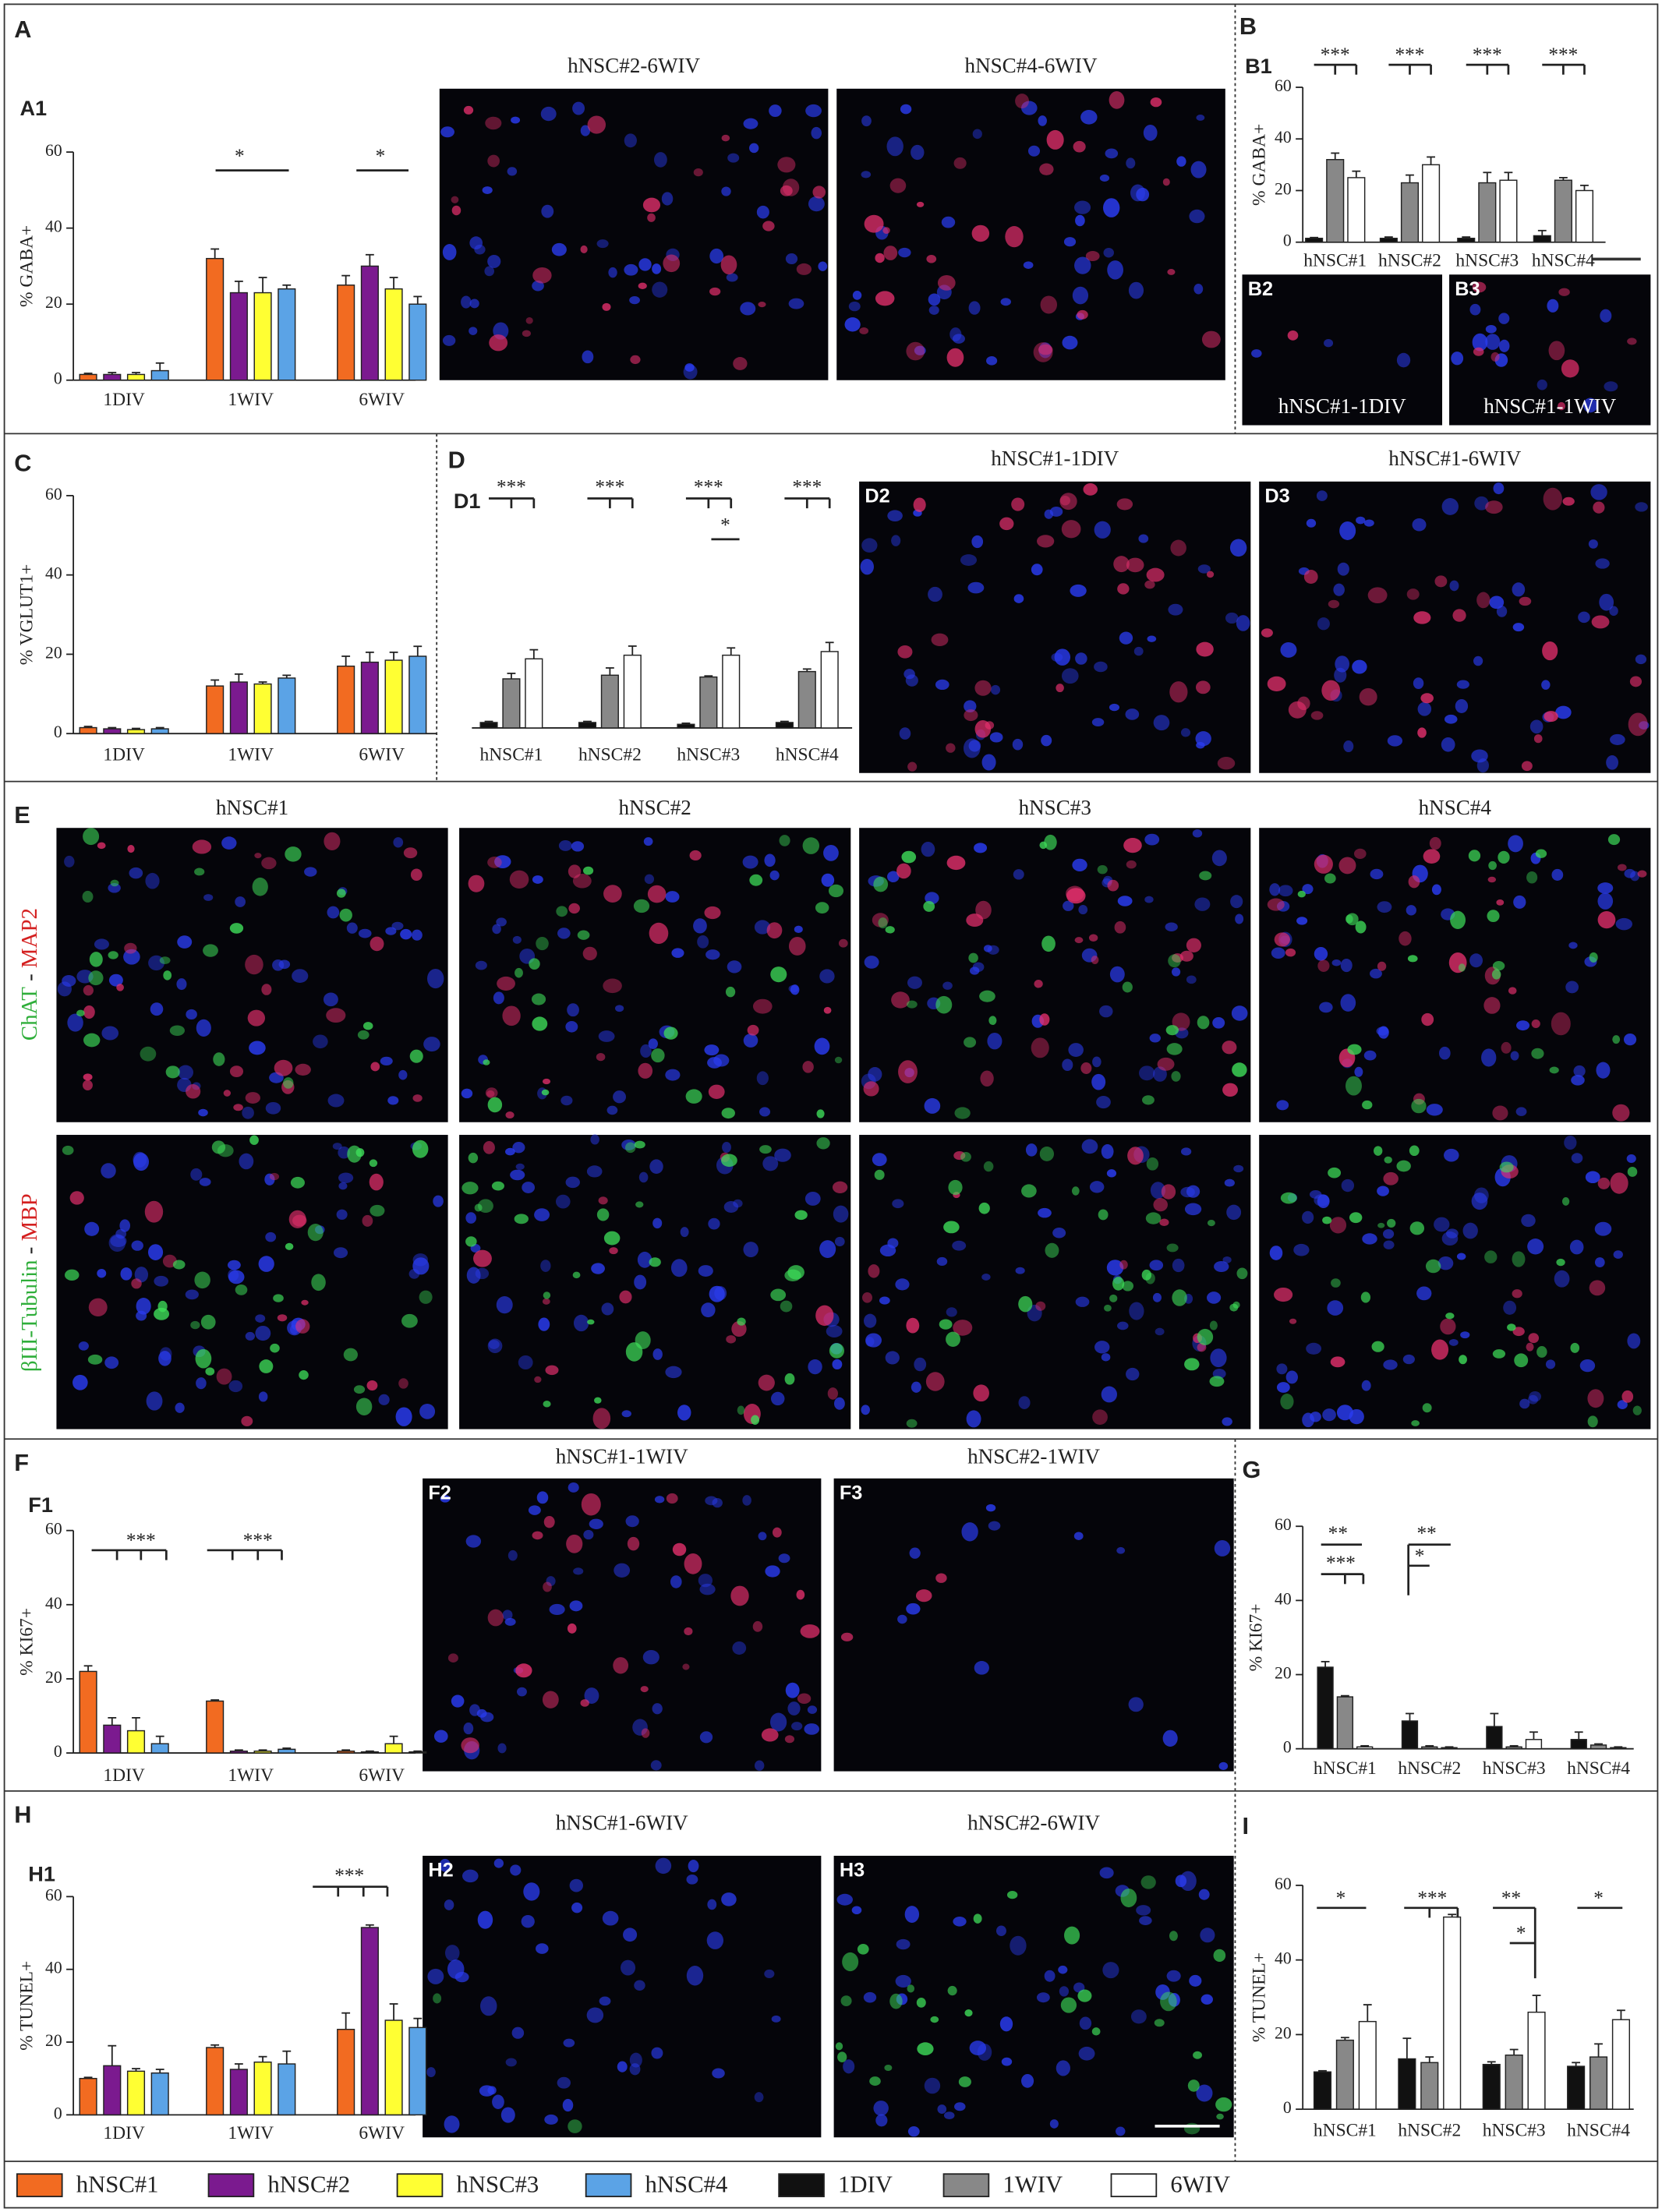 The height and width of the screenshot is (2212, 1662). Describe the element at coordinates (511, 754) in the screenshot. I see `x-tick-label: hNSC#1` at that location.